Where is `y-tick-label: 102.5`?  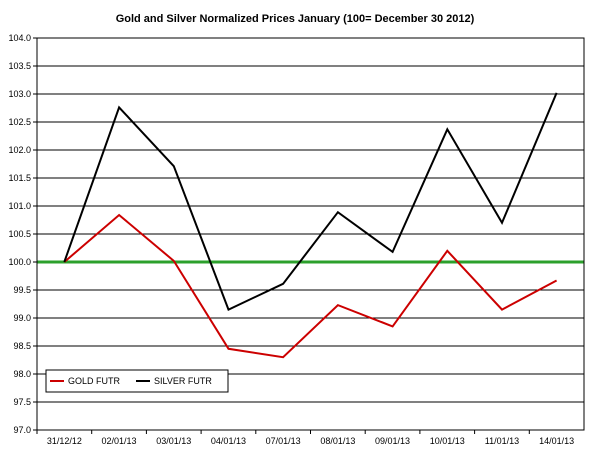 y-tick-label: 102.5 is located at coordinates (19, 122).